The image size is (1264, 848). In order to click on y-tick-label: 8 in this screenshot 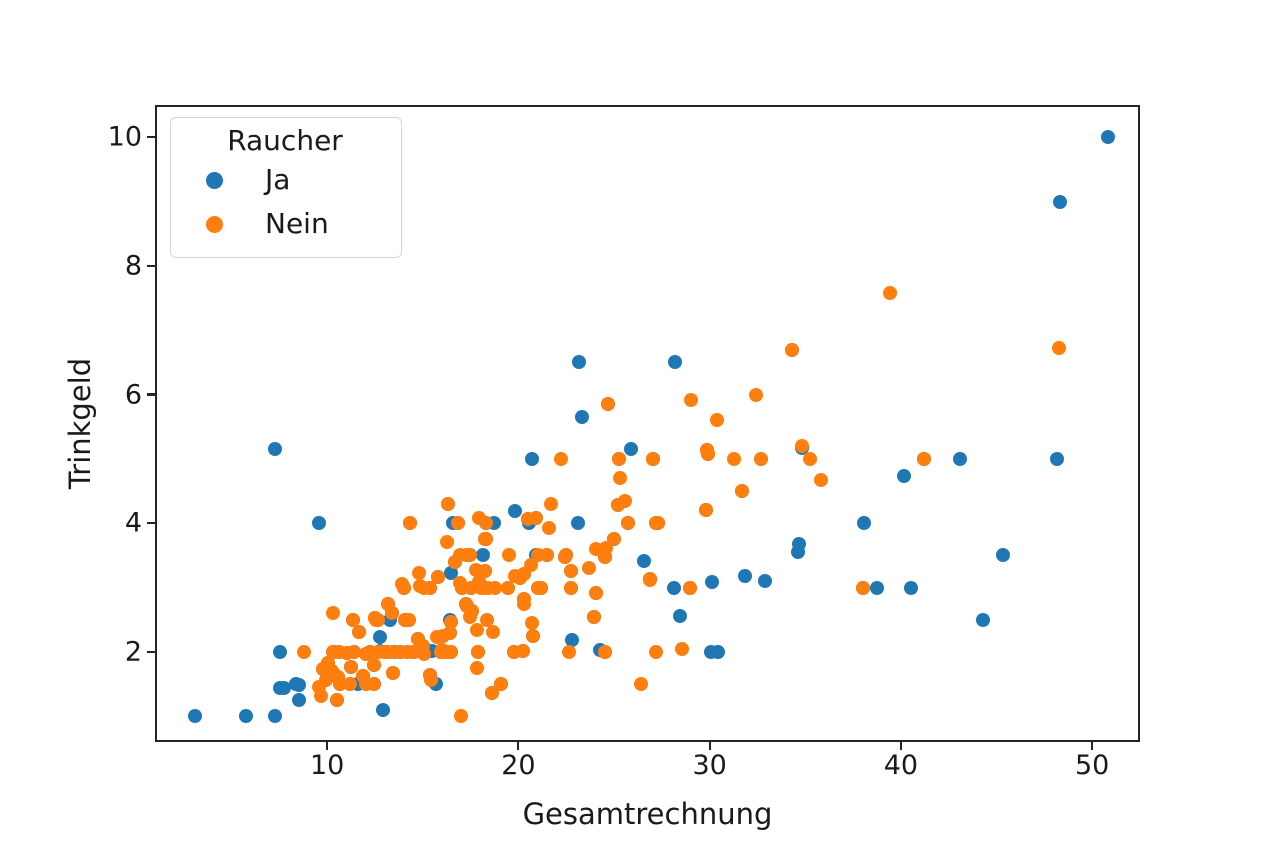, I will do `click(133, 266)`.